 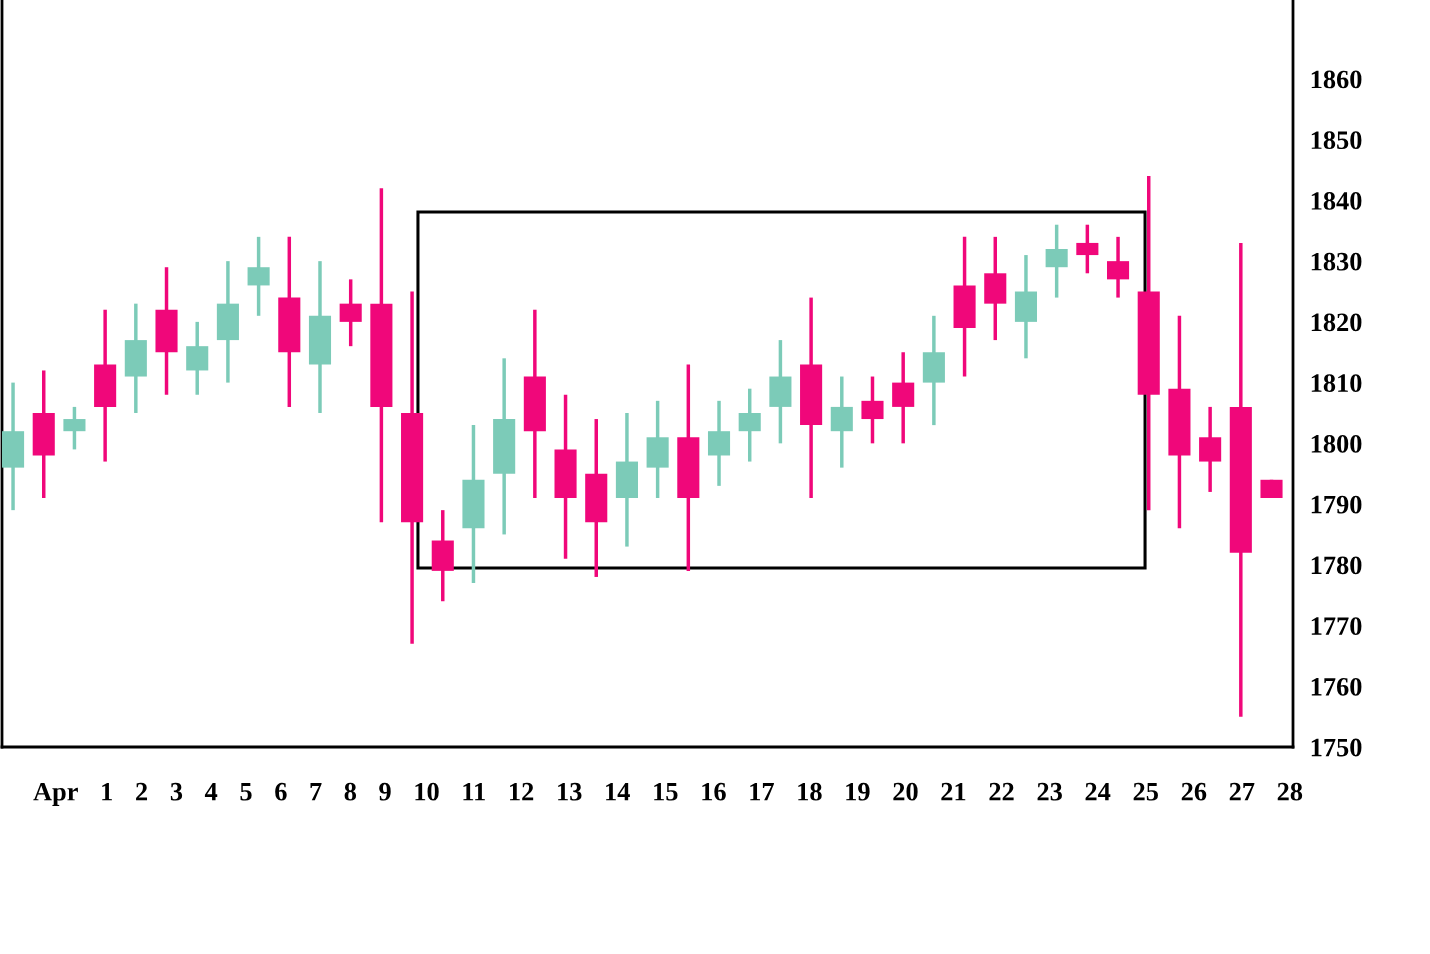 What do you see at coordinates (668, 794) in the screenshot?
I see `text: Apr 1 2 3 4 5 6 7 8 9 10 11 12 13 14 15 16 17 18 19 20 21 22 23 24 25 26 27 28` at bounding box center [668, 794].